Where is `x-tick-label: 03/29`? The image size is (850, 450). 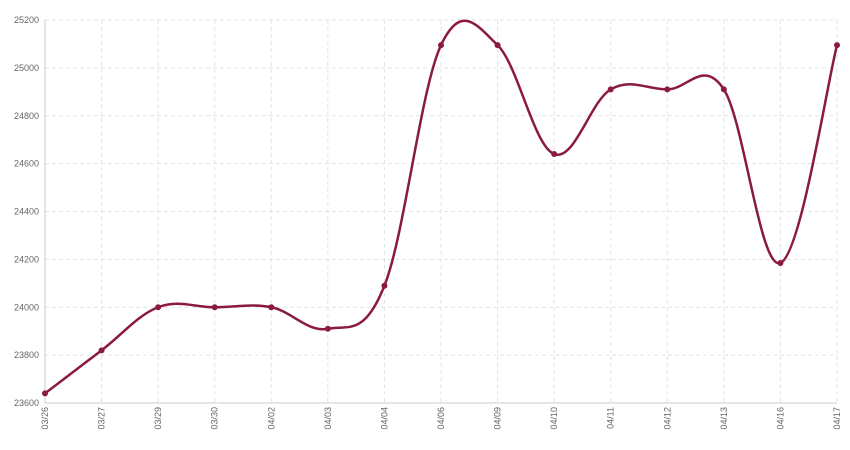 x-tick-label: 03/29 is located at coordinates (158, 418).